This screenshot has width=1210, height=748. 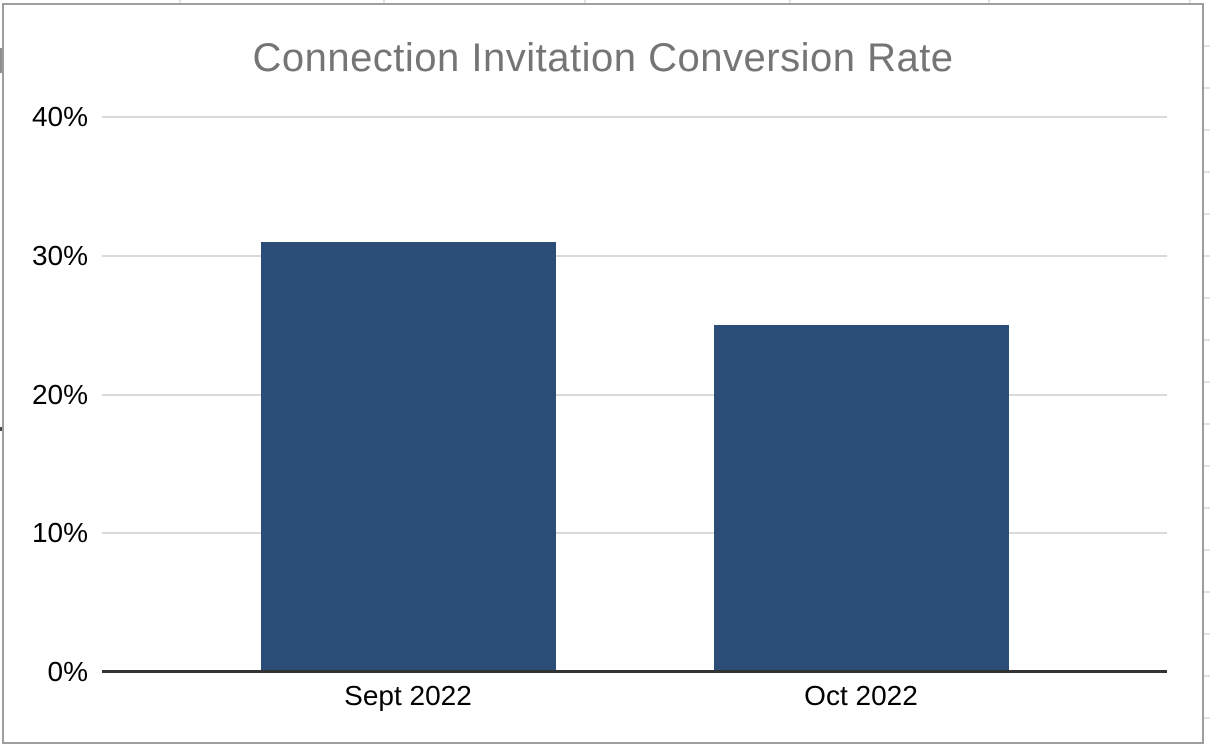 What do you see at coordinates (59, 116) in the screenshot?
I see `y-tick-label-40: 40%` at bounding box center [59, 116].